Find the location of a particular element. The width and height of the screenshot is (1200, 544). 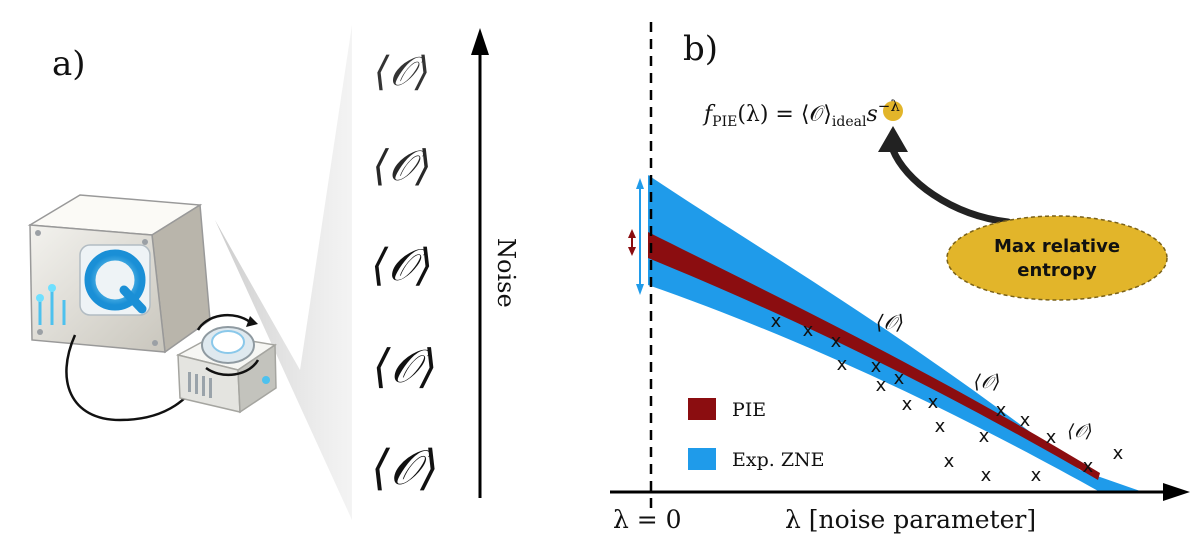

legend-label-zne: Exp. ZNE is located at coordinates (778, 460).